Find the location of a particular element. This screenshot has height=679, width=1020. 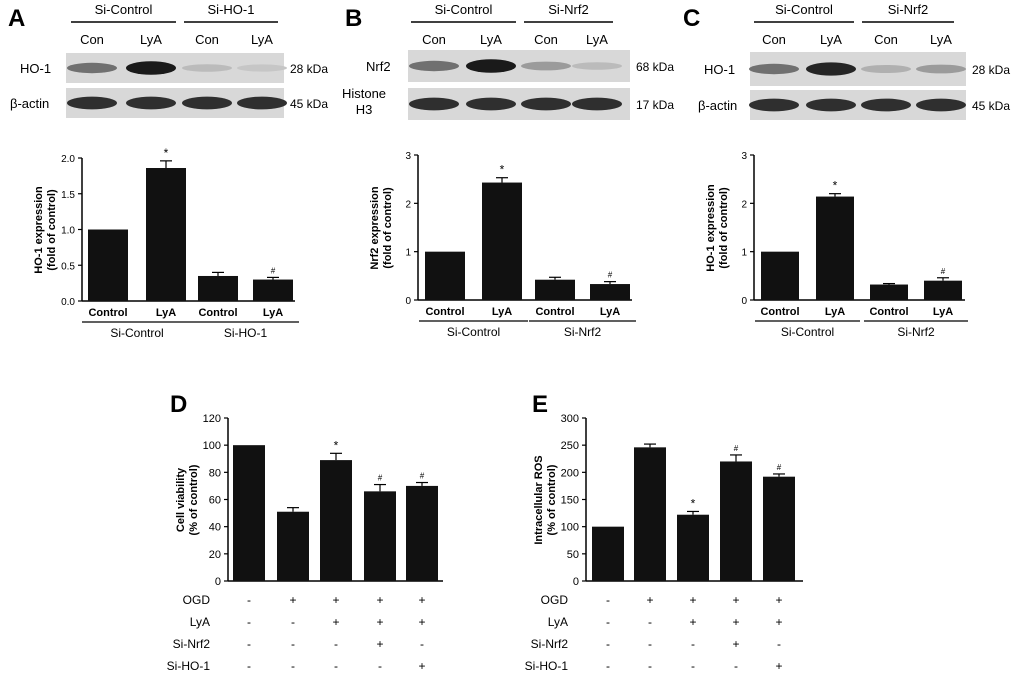

treatment-label: OGD is located at coordinates (555, 600).